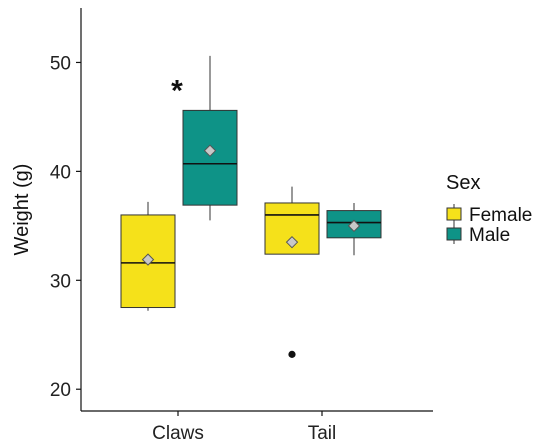 Image resolution: width=542 pixels, height=443 pixels. What do you see at coordinates (500, 215) in the screenshot?
I see `legend-label-female: Female` at bounding box center [500, 215].